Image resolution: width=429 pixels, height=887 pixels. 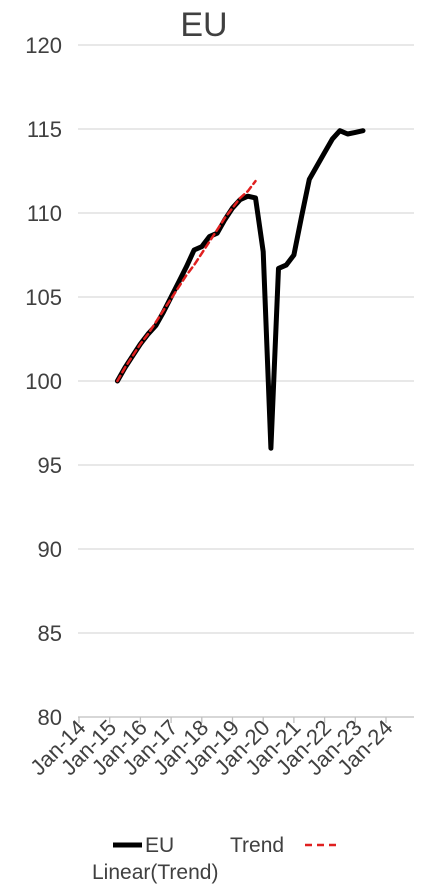 I want to click on legend-label-linear-trend: Linear(Trend), so click(x=155, y=872).